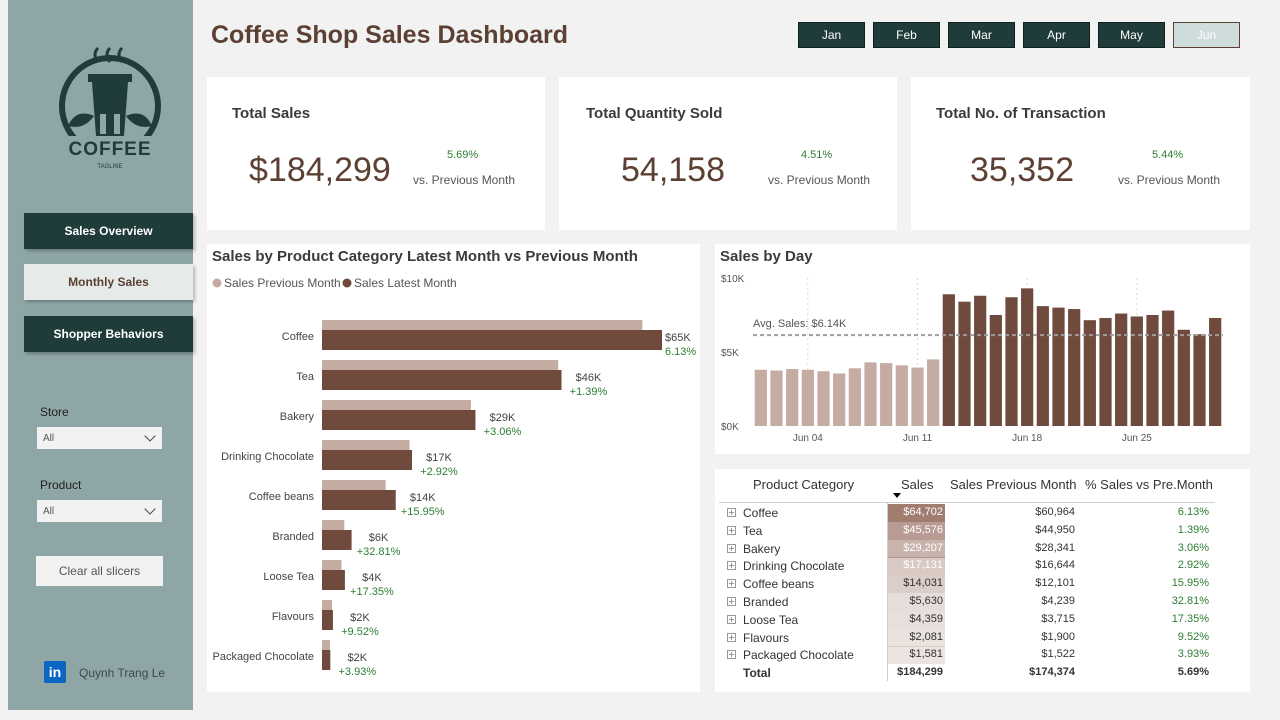 This screenshot has width=1280, height=720. Describe the element at coordinates (969, 530) in the screenshot. I see `table-row: Tea $45,576 $44,950 1.39%` at that location.